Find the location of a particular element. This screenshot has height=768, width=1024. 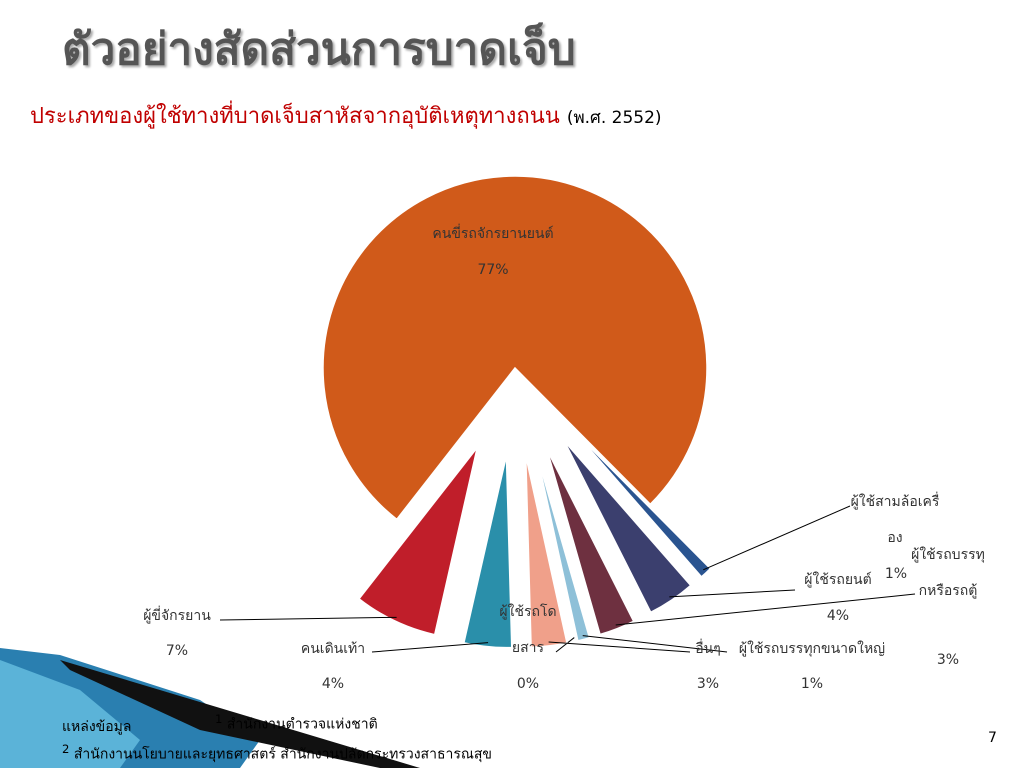

decoration is located at coordinates (210, 708).